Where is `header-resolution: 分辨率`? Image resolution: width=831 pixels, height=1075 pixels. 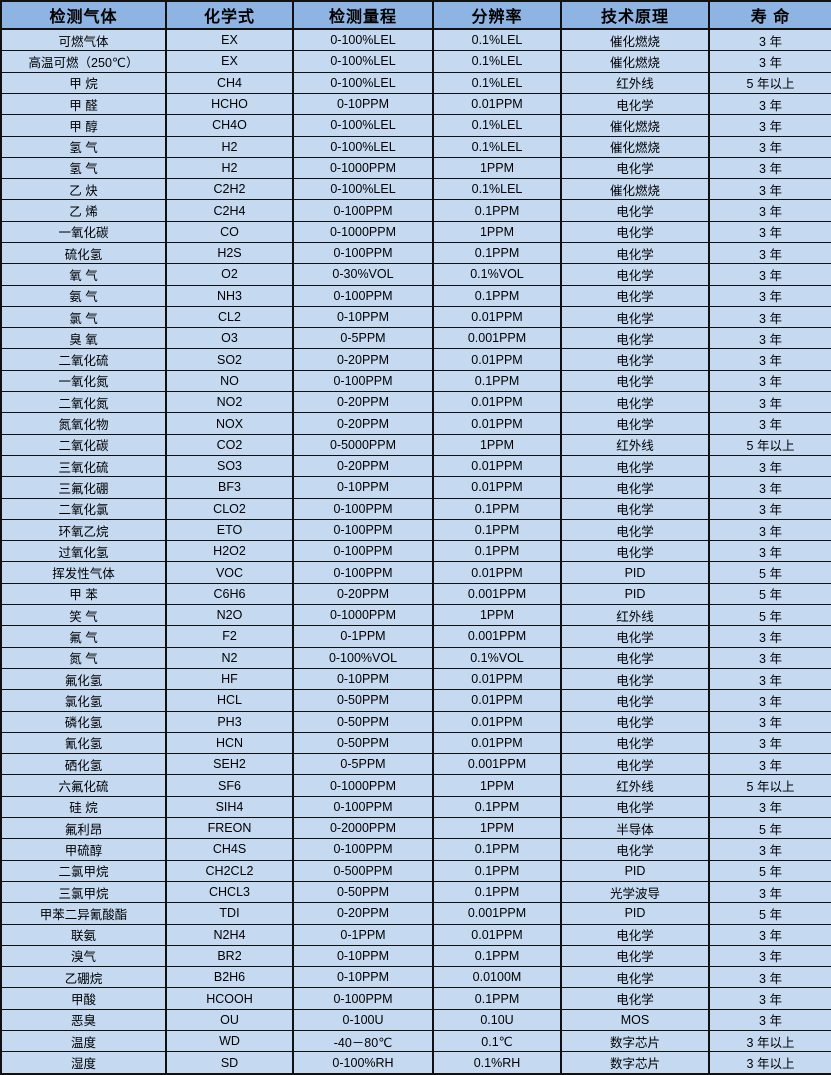
header-resolution: 分辨率 is located at coordinates (497, 15).